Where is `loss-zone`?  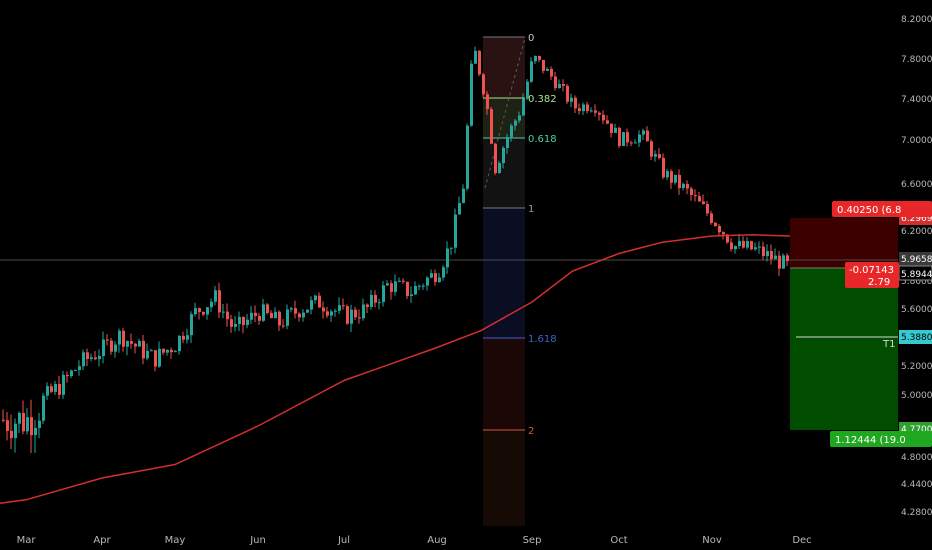
loss-zone is located at coordinates (844, 349).